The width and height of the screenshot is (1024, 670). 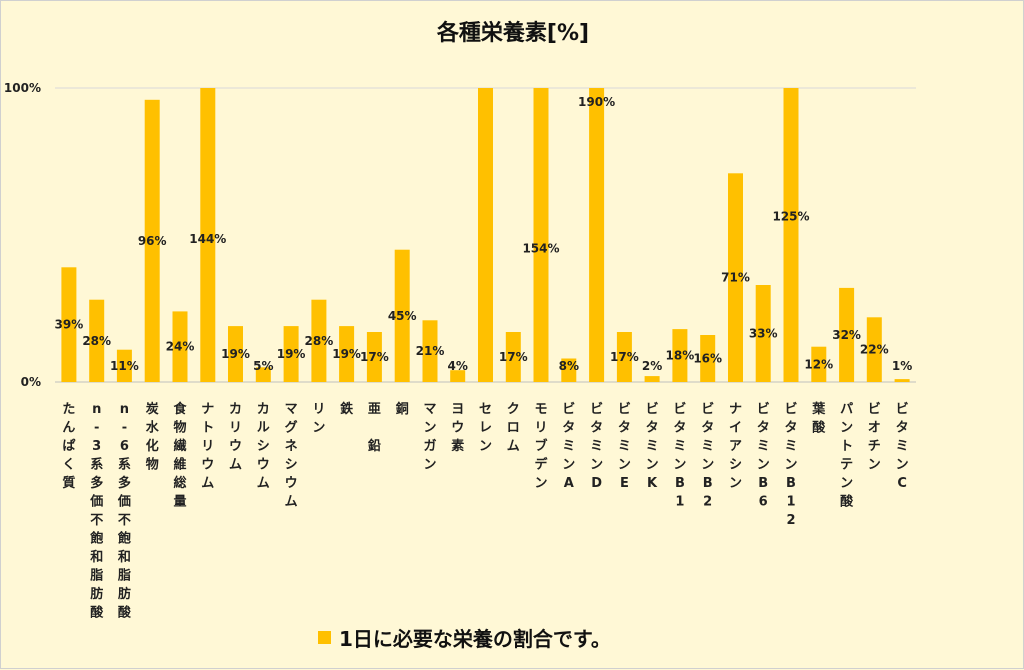 I want to click on data-label: 154%, so click(x=540, y=249).